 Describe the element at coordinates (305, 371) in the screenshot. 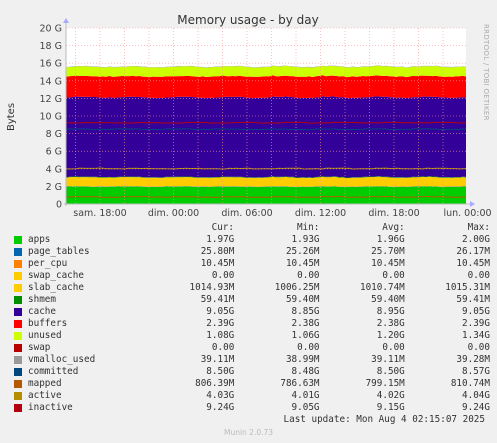

I see `legend-min-value: 8.48G` at that location.